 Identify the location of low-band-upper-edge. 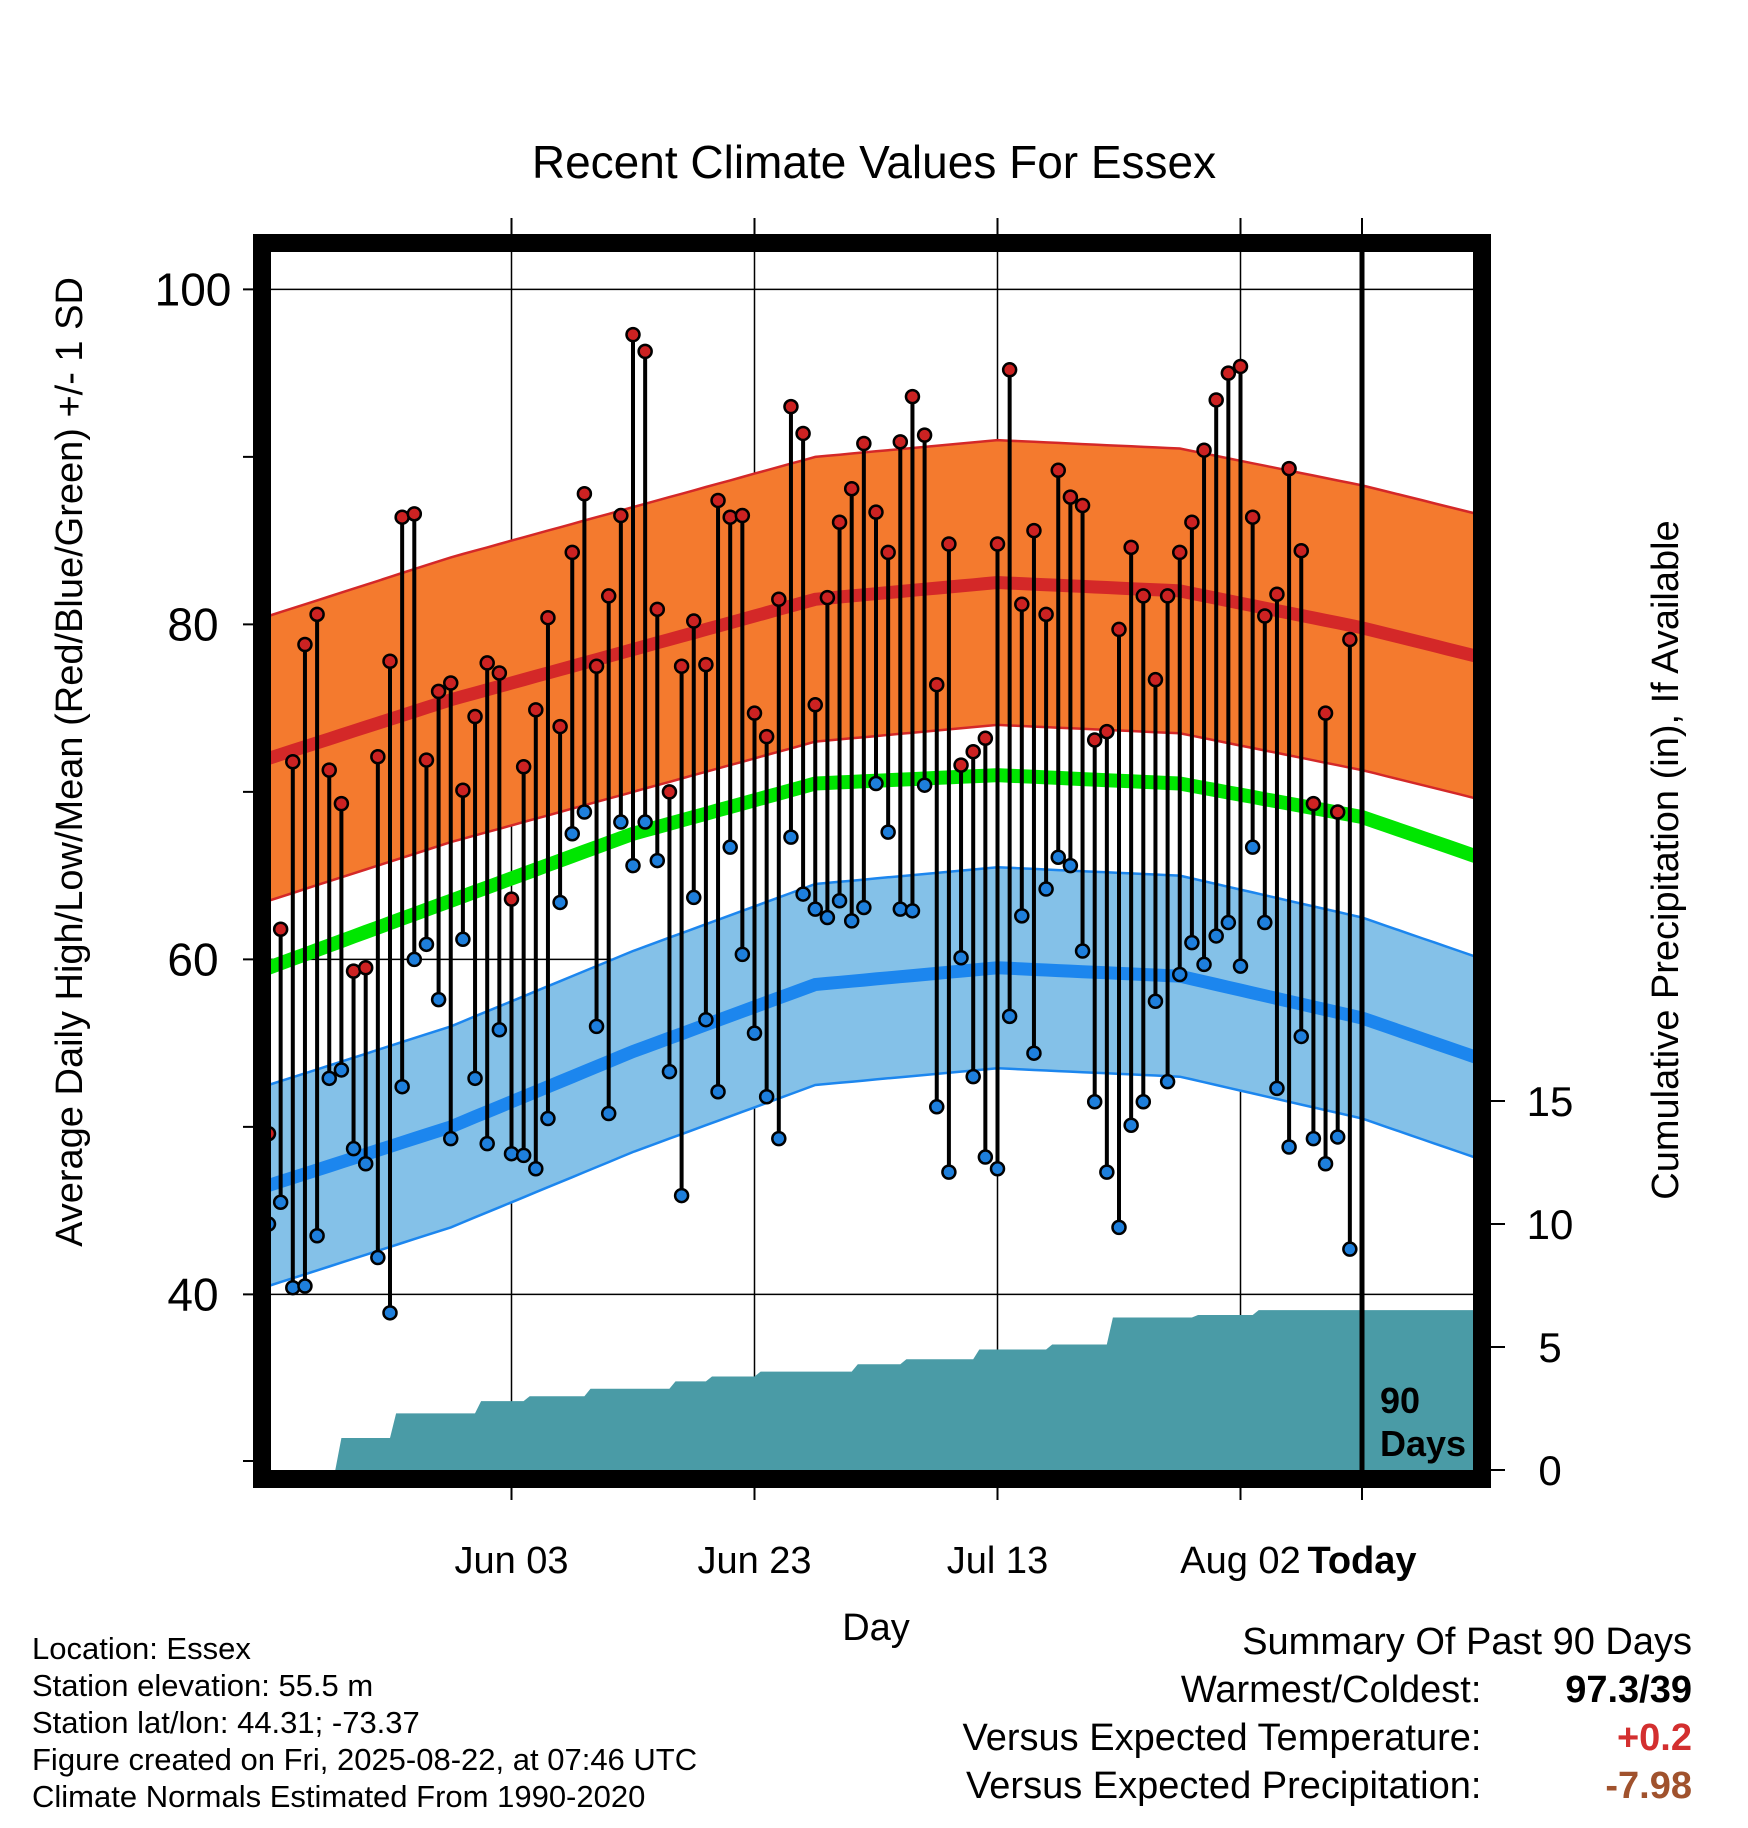
(876, 976).